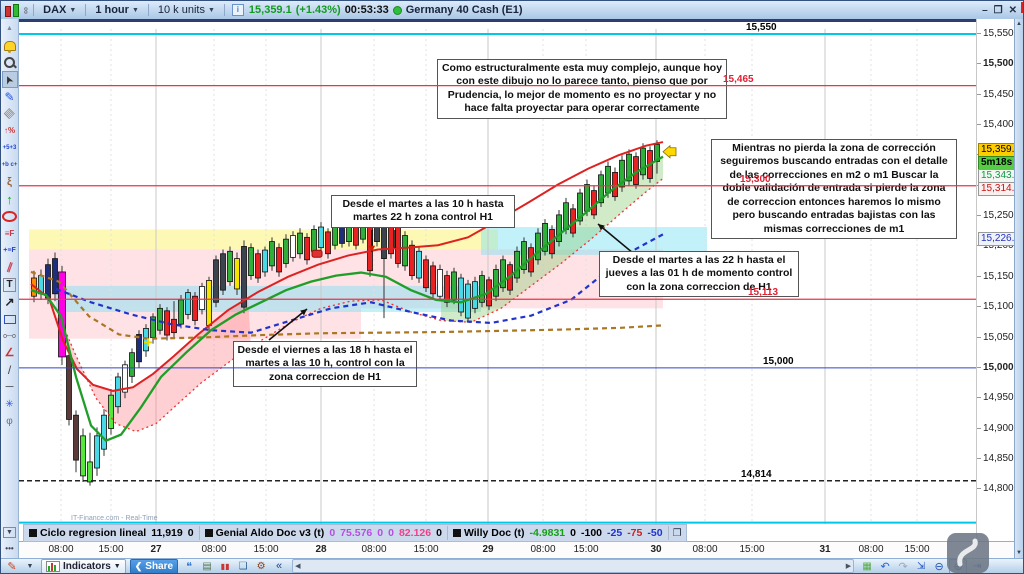  What do you see at coordinates (9, 387) in the screenshot?
I see `horizontal-line-tool-icon: ─` at bounding box center [9, 387].